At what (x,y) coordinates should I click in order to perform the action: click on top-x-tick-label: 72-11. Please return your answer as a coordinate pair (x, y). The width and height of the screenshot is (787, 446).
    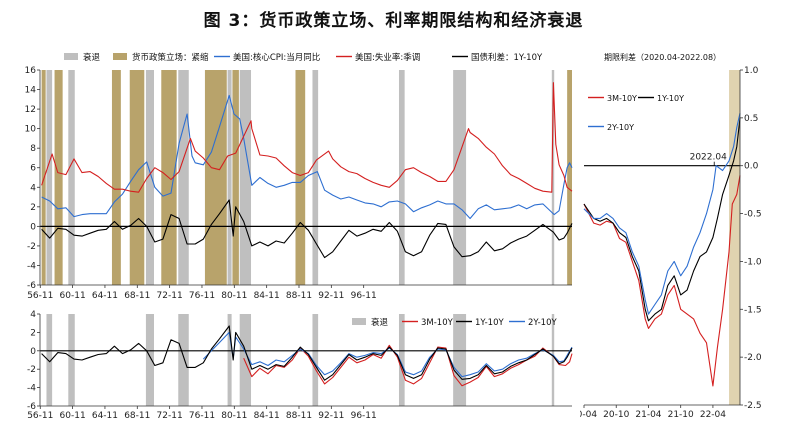
    Looking at the image, I should click on (170, 296).